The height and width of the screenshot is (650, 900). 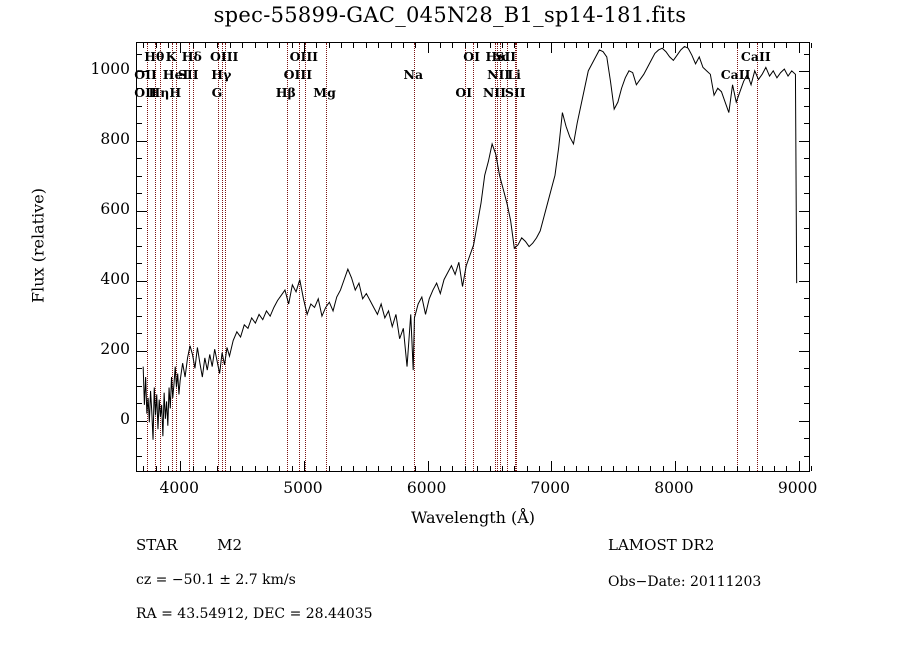 I want to click on obs-date: Obs−Date: 20111203, so click(x=685, y=582).